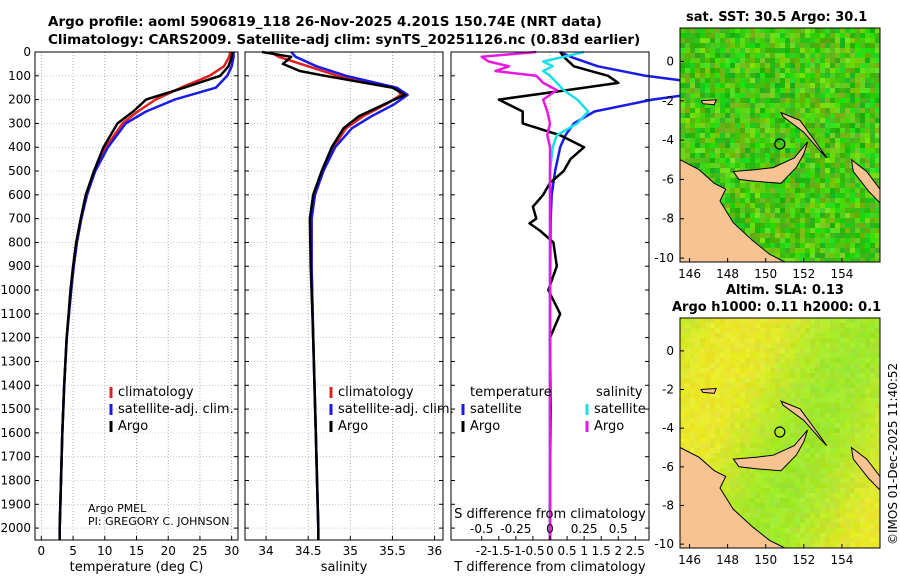 This screenshot has width=900, height=580. I want to click on map-ytick-label-sst: -4, so click(668, 140).